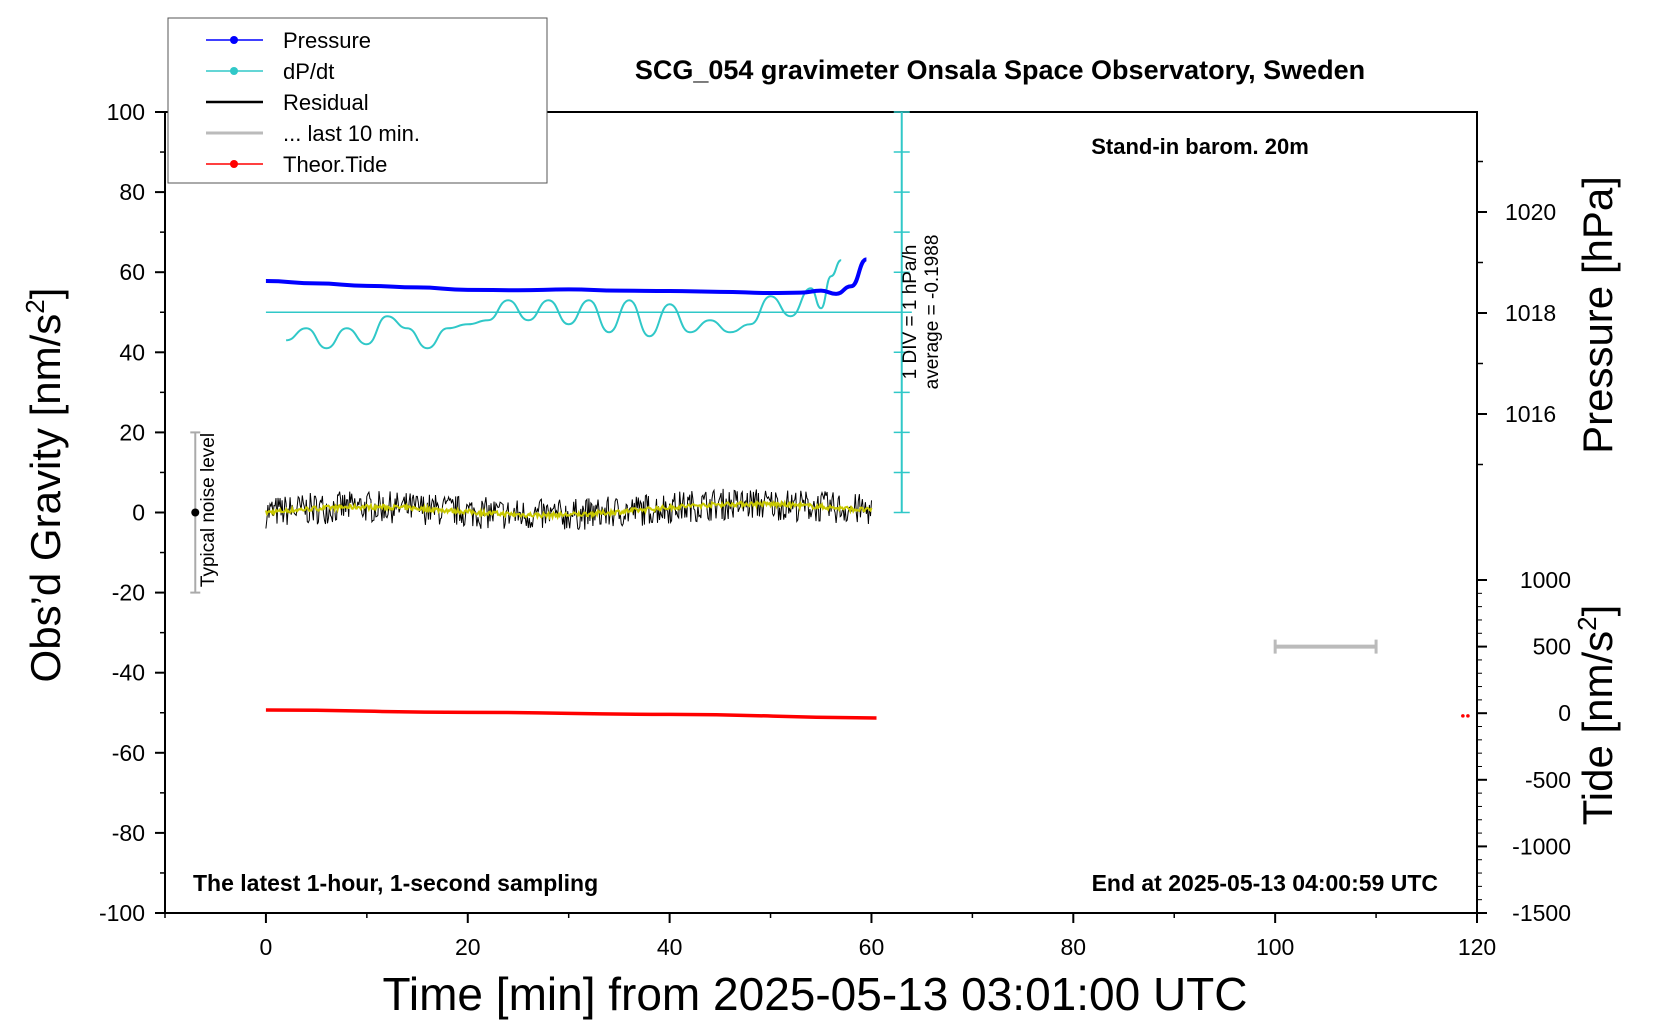  I want to click on legend-label: Residual, so click(326, 102).